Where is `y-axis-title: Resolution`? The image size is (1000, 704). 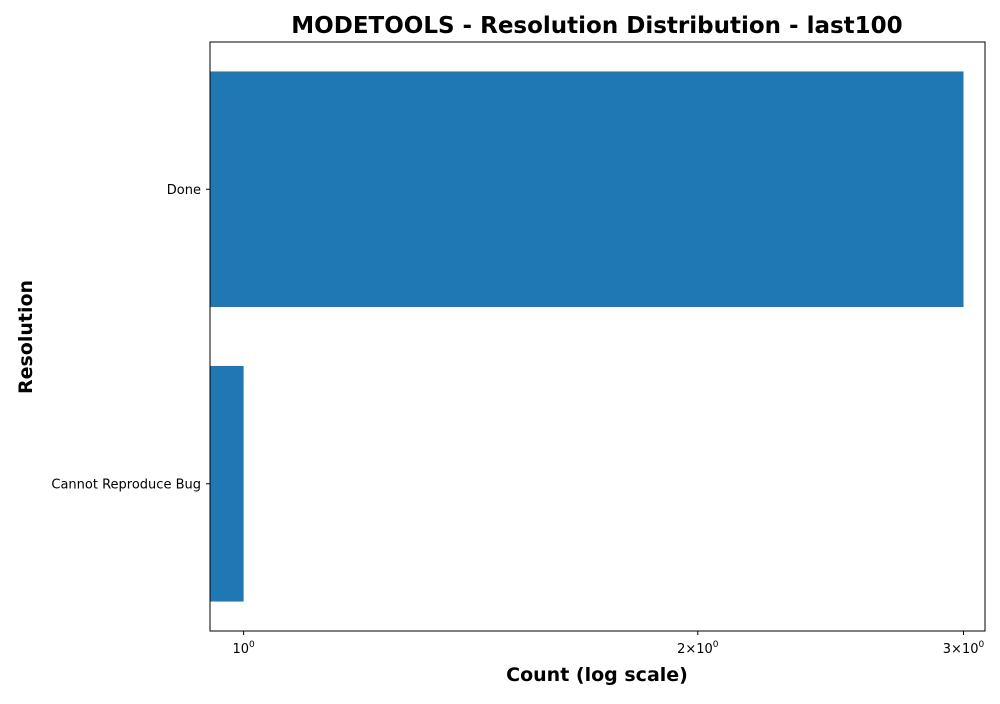
y-axis-title: Resolution is located at coordinates (26, 337).